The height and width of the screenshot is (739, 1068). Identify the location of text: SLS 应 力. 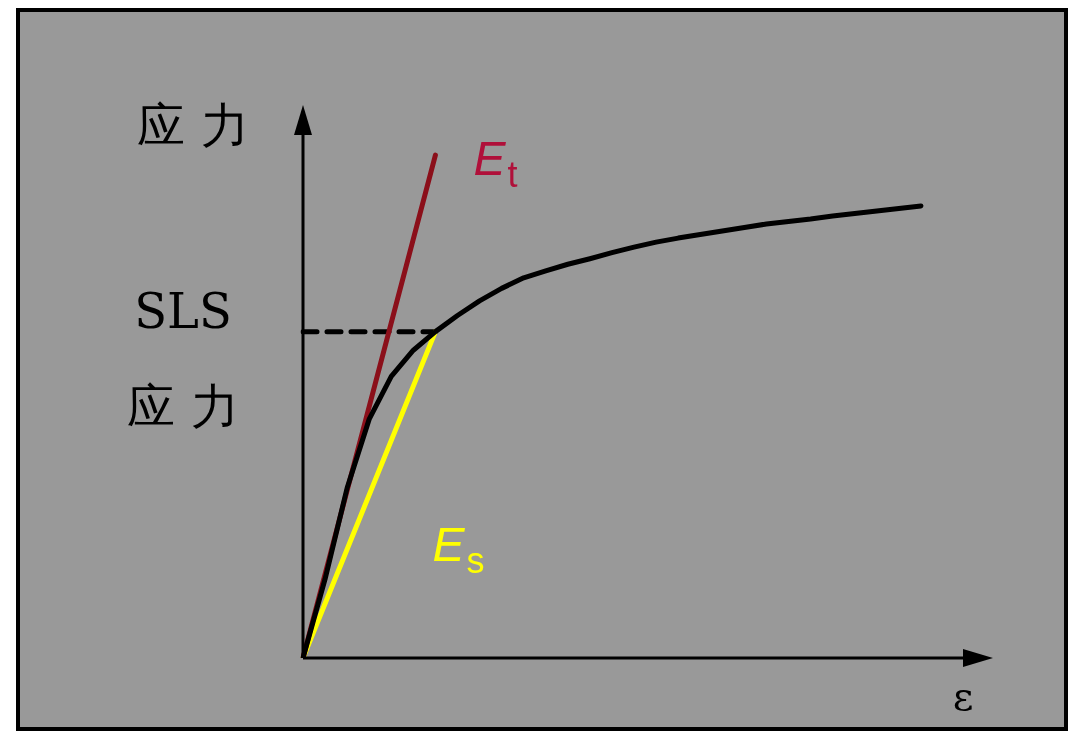
(183, 358).